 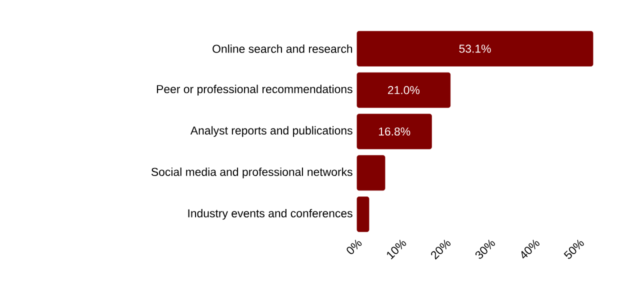 I want to click on data-label: 16.8%, so click(x=394, y=131).